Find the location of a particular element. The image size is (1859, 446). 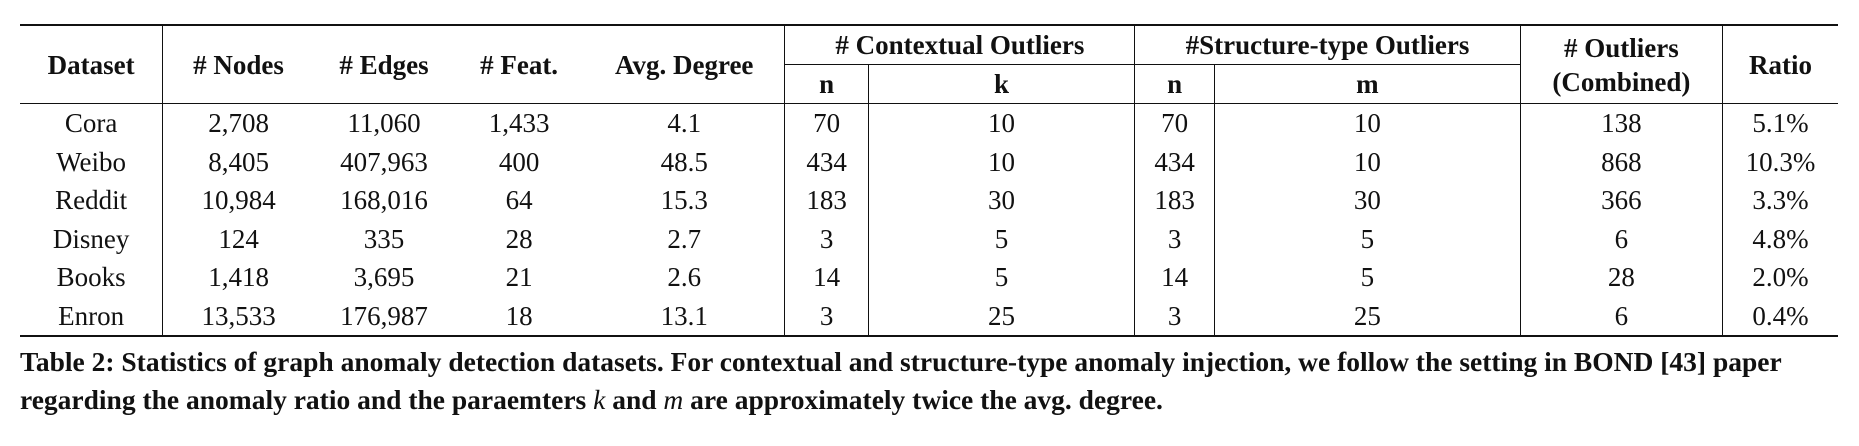

cell-contextual-k: 25 is located at coordinates (1001, 316).